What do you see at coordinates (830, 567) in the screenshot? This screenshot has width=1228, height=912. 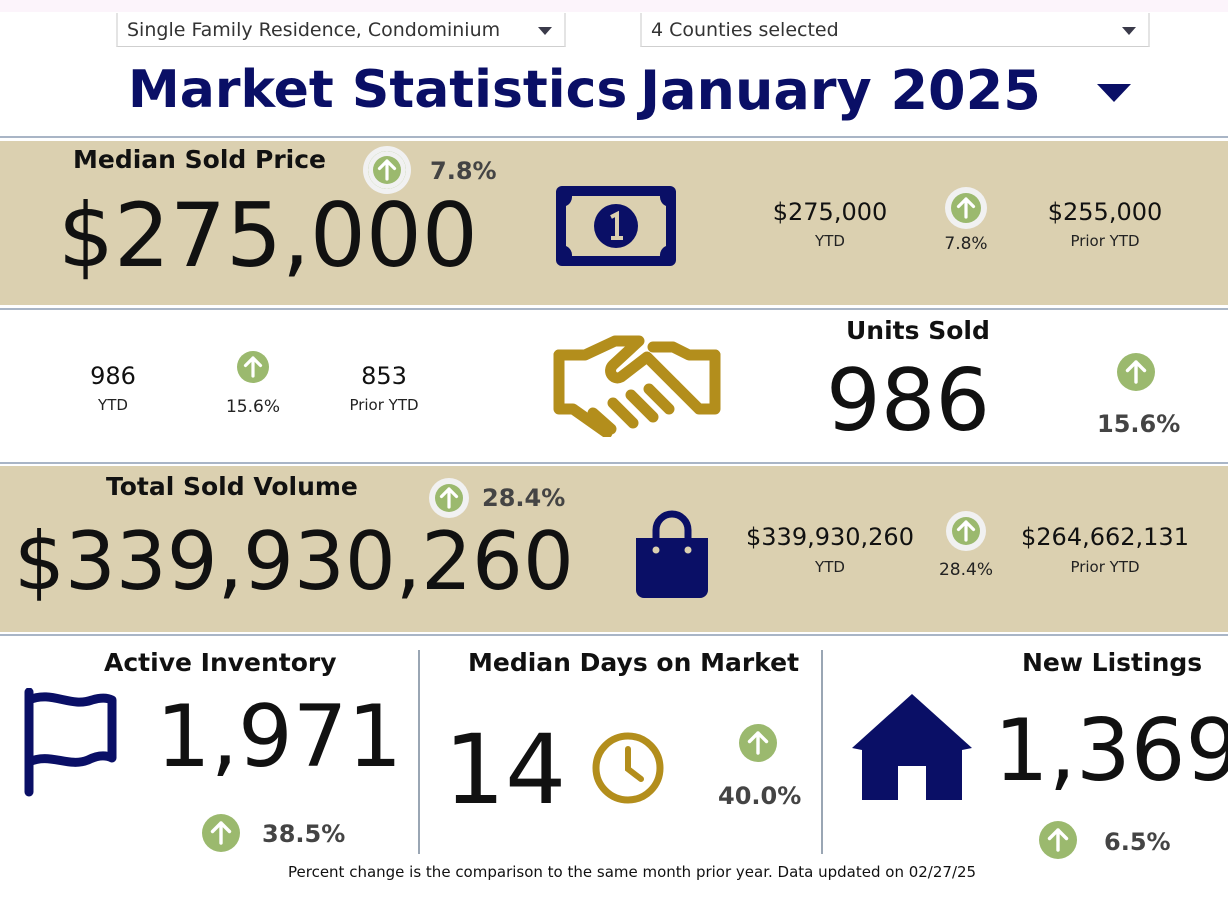 I see `total-sold-volume-ytd-label: YTD` at bounding box center [830, 567].